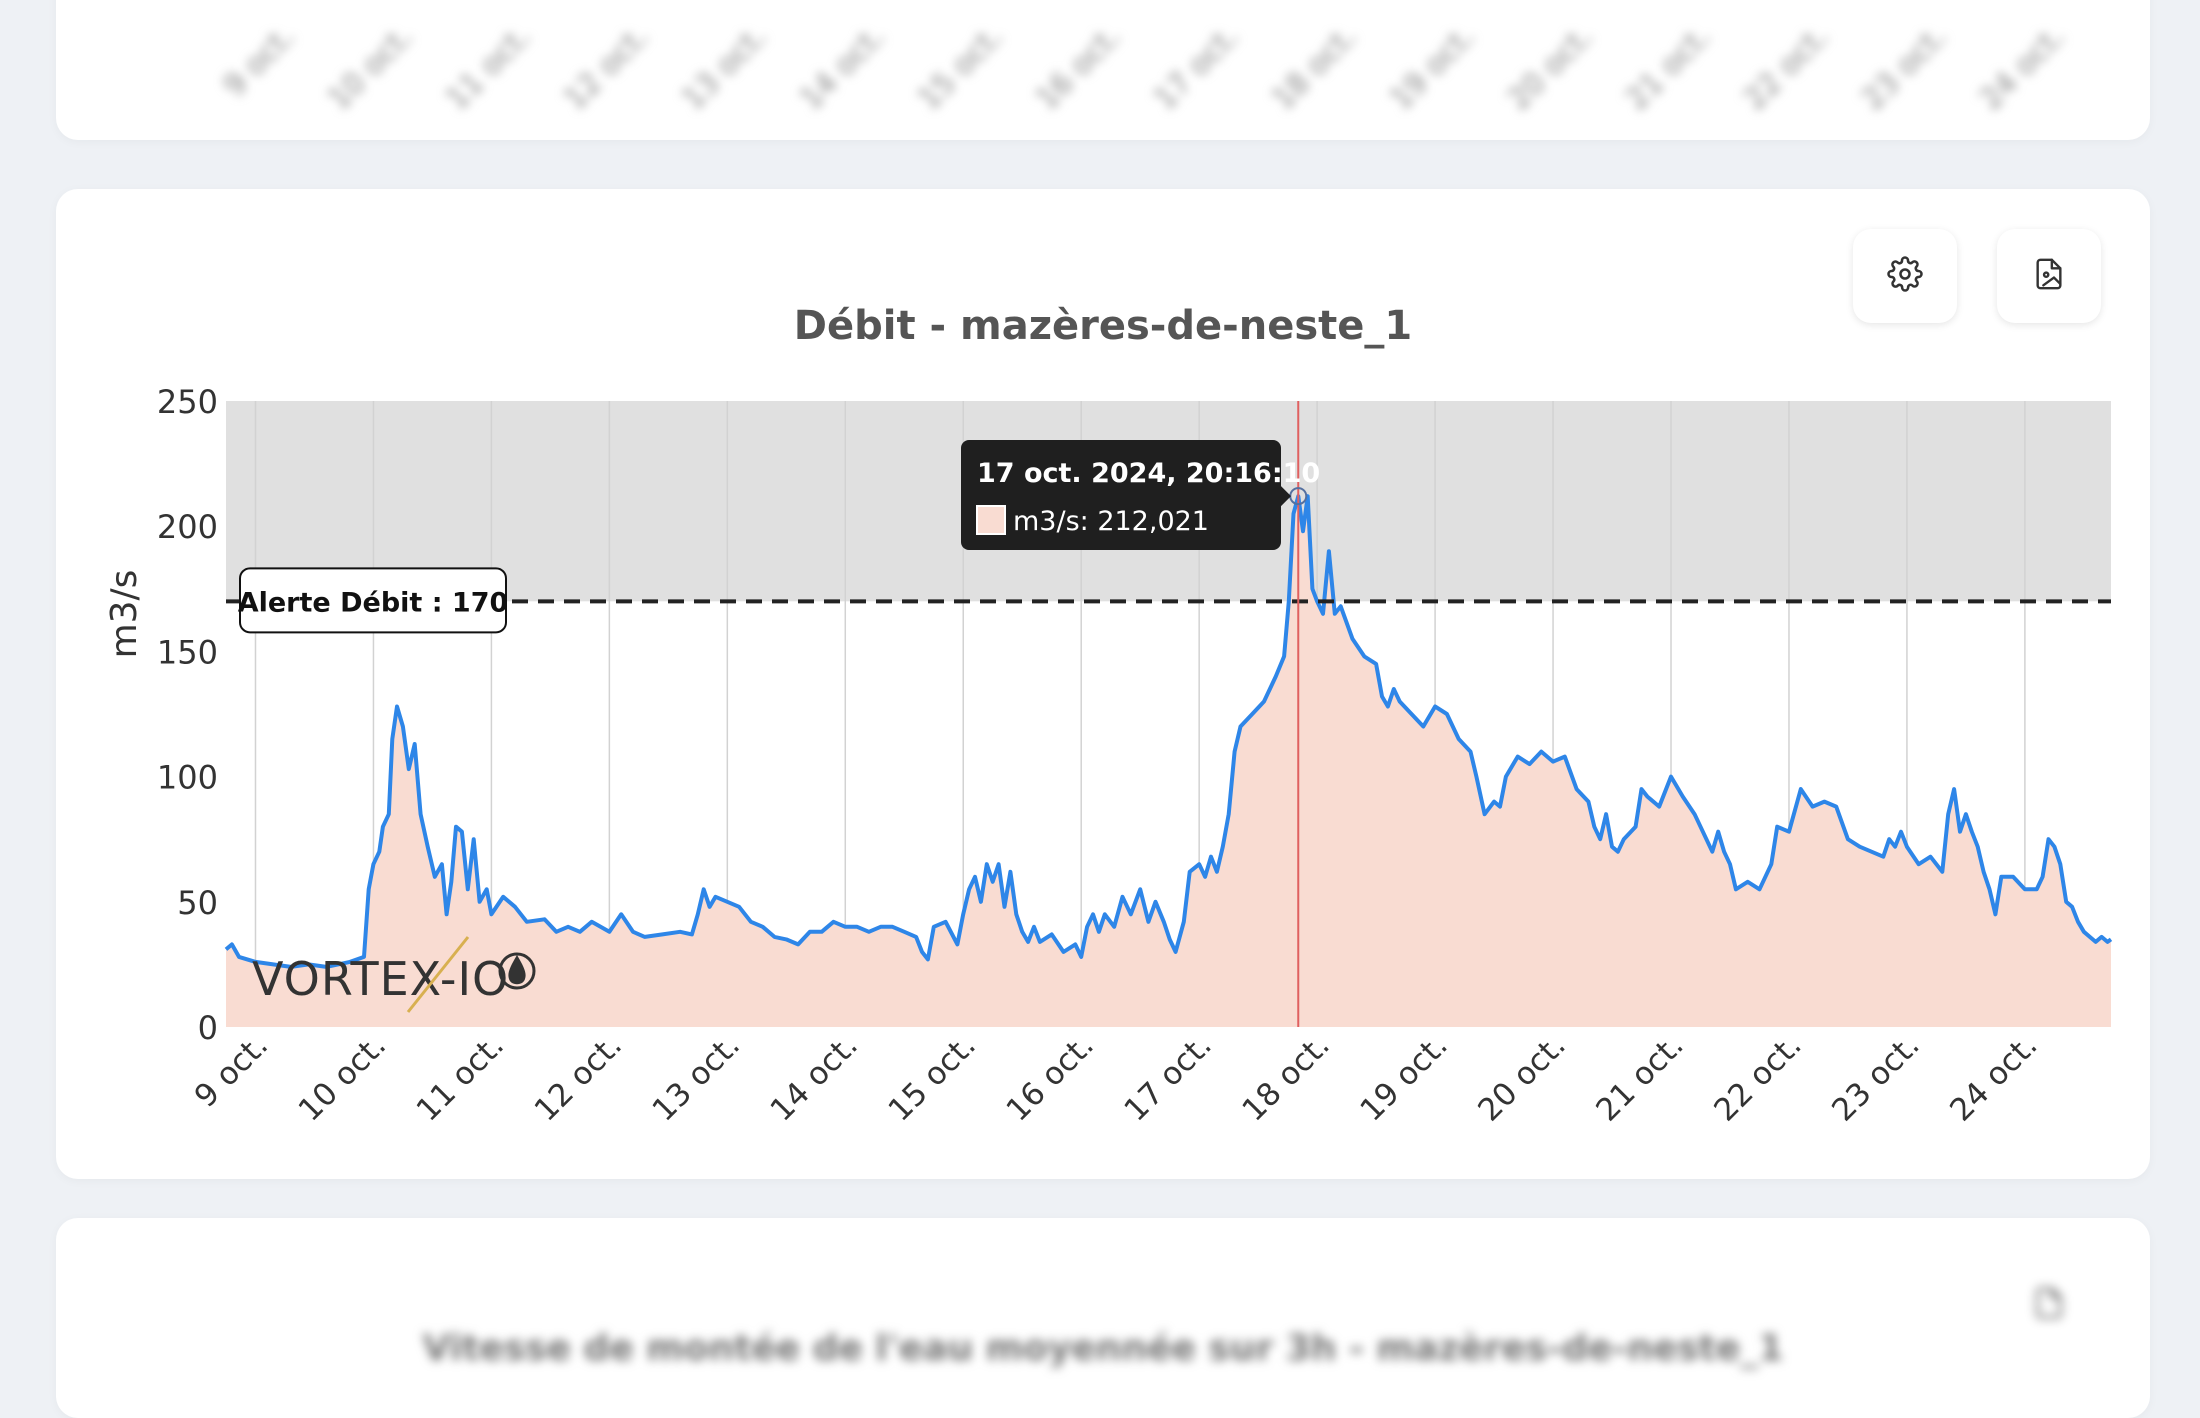 The image size is (2200, 1418). What do you see at coordinates (342, 1077) in the screenshot?
I see `x-tick-label: 10 oct.` at bounding box center [342, 1077].